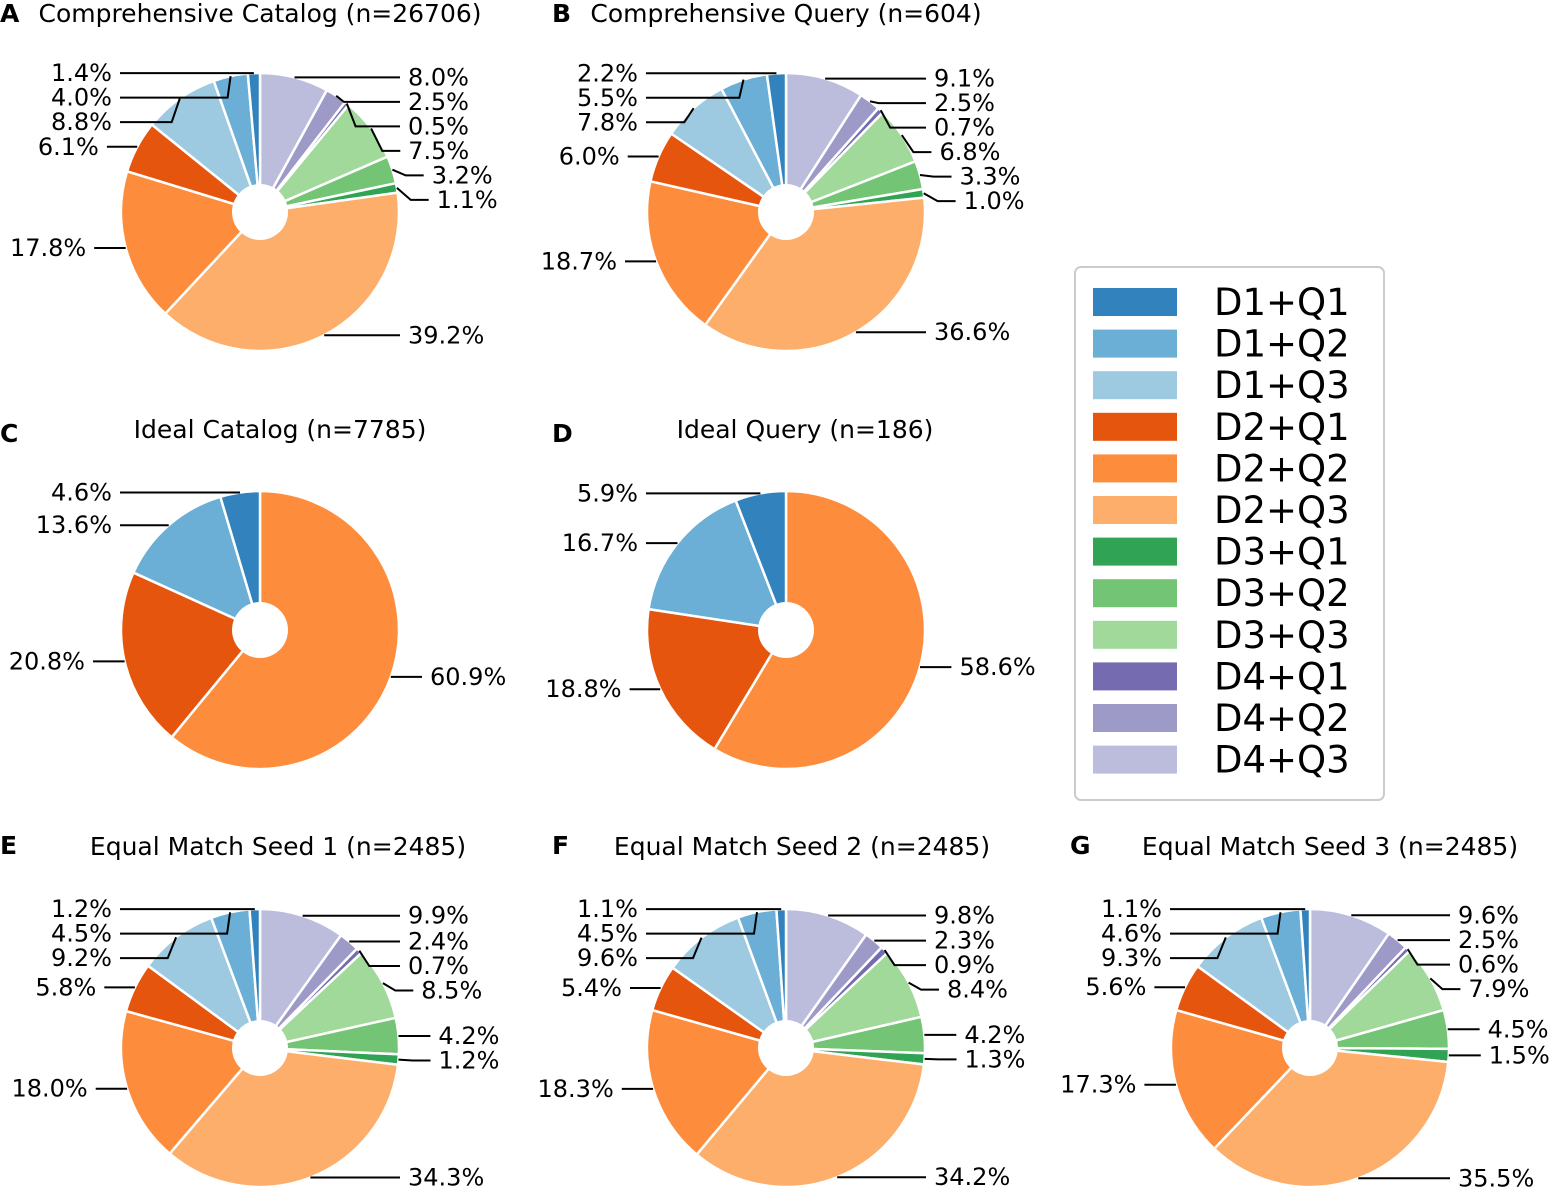 The height and width of the screenshot is (1204, 1554). What do you see at coordinates (972, 1177) in the screenshot?
I see `slice-label-d2-q3: 34.2%` at bounding box center [972, 1177].